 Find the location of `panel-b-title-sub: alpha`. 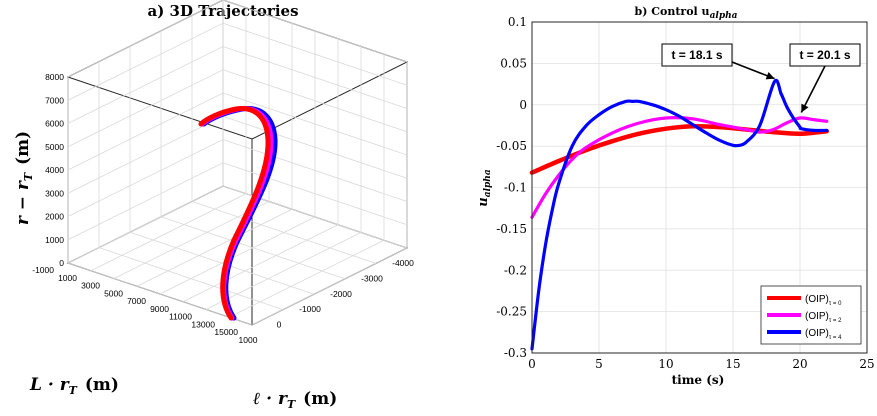

panel-b-title-sub: alpha is located at coordinates (724, 16).